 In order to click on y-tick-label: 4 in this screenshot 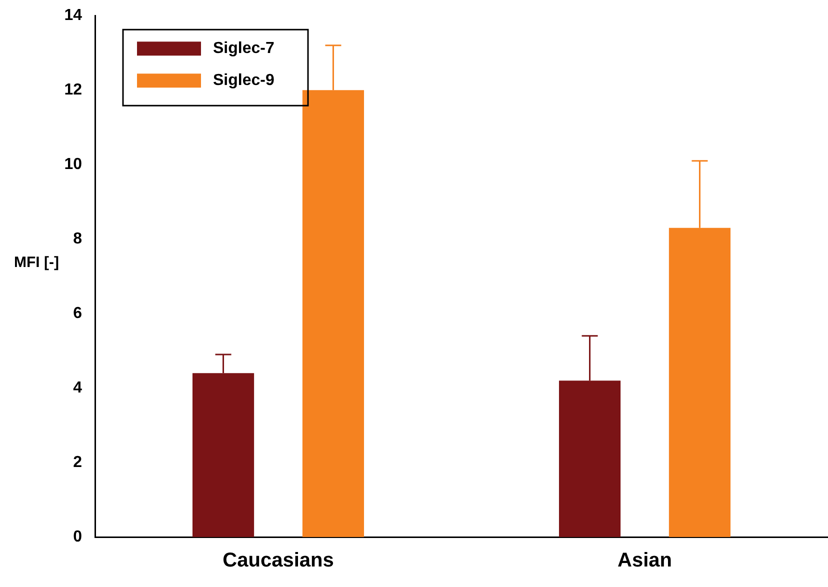, I will do `click(77, 387)`.